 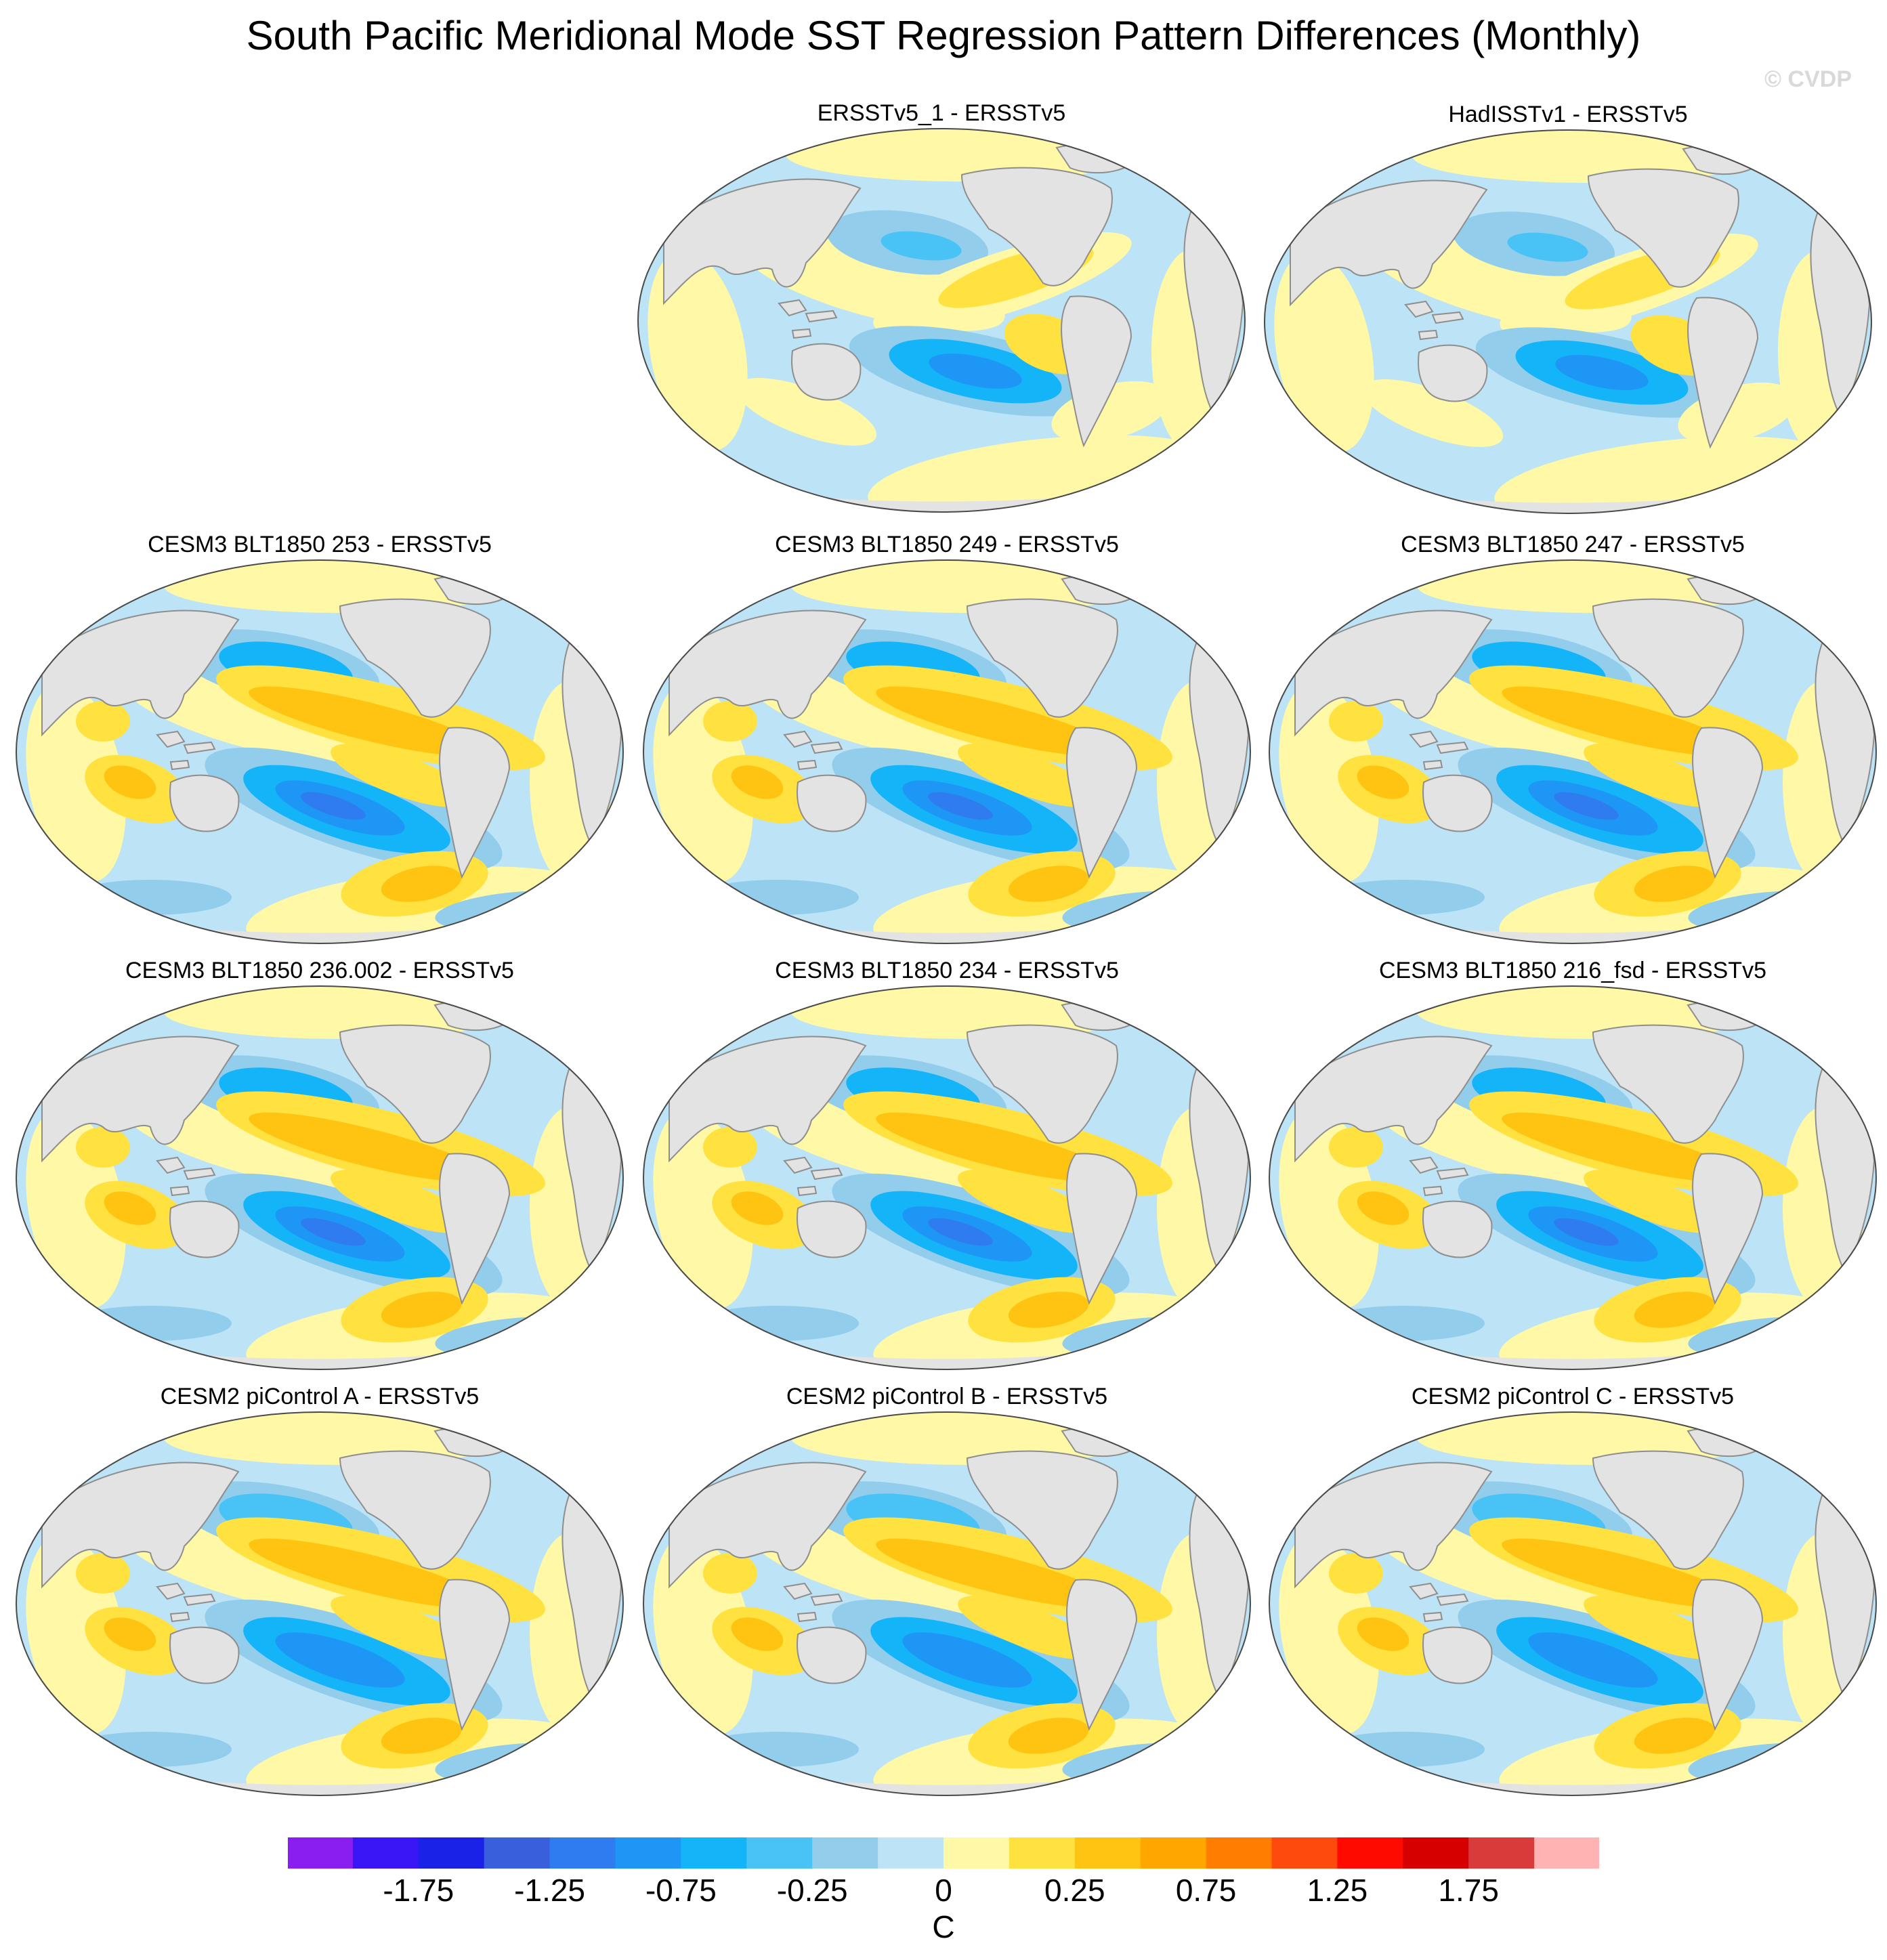 What do you see at coordinates (418, 1890) in the screenshot?
I see `colorbar-tick-label: -1.75` at bounding box center [418, 1890].